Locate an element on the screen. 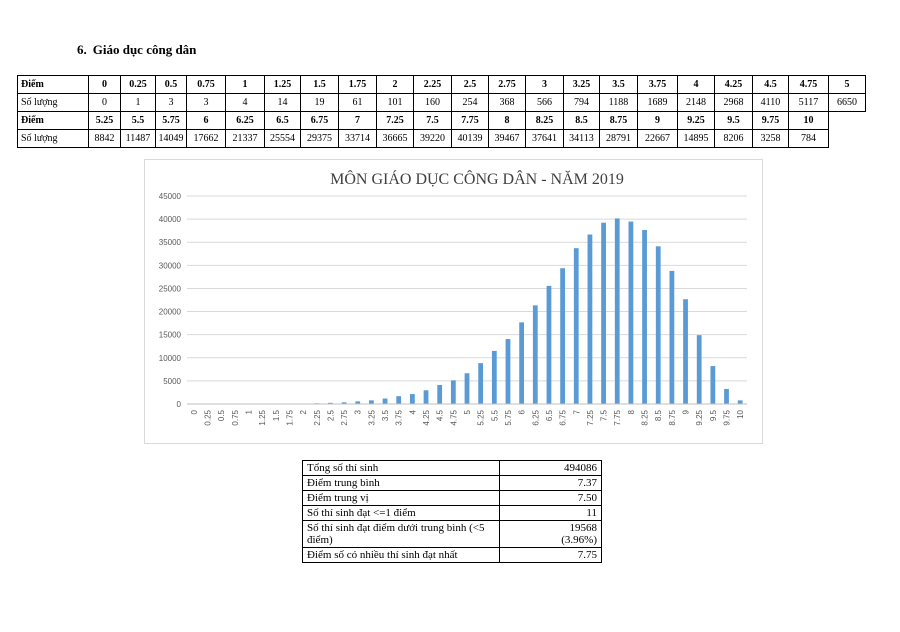 The width and height of the screenshot is (900, 632). x-tick-label: 4 is located at coordinates (412, 411).